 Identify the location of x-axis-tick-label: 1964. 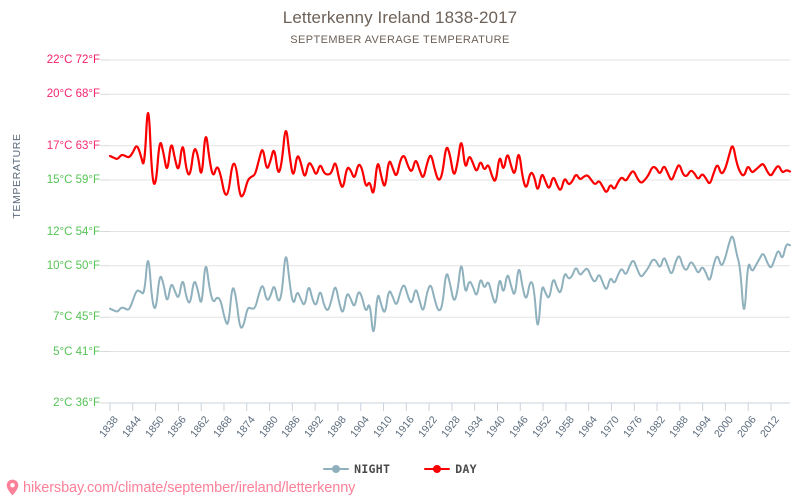
(587, 427).